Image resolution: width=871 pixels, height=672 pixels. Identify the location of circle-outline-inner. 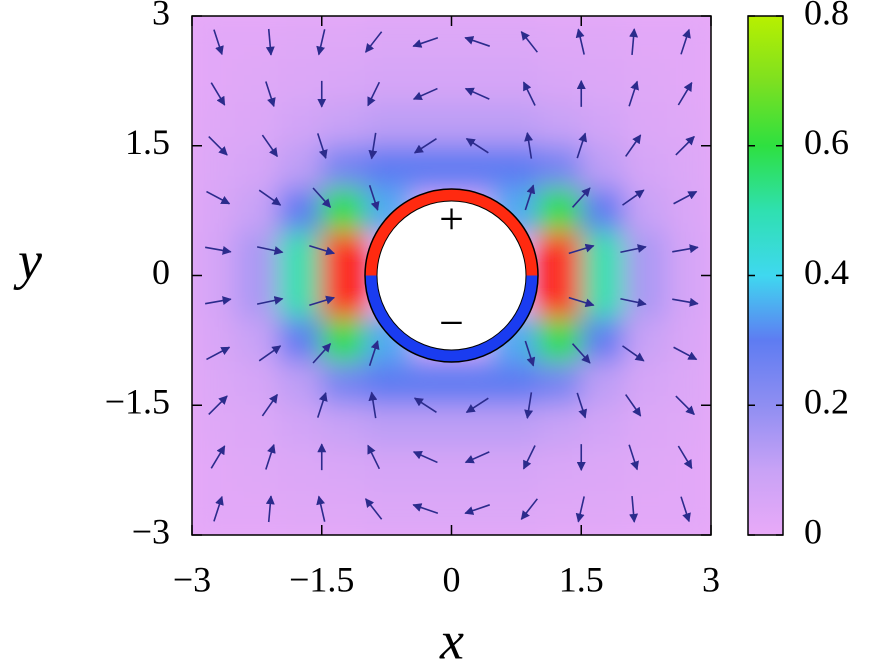
(451, 275).